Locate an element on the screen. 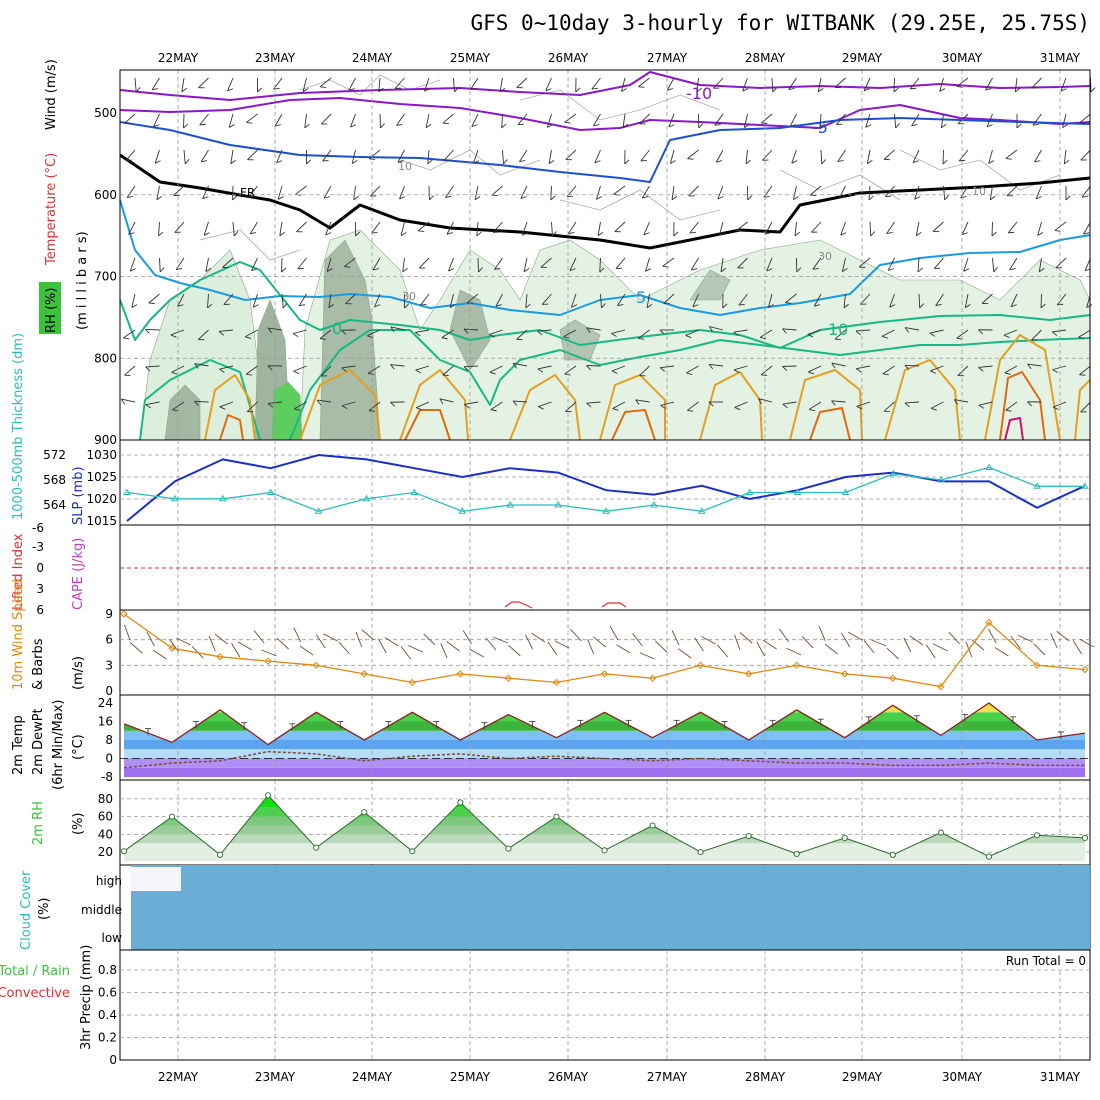 The height and width of the screenshot is (1100, 1100). cloud-gap is located at coordinates (156, 878).